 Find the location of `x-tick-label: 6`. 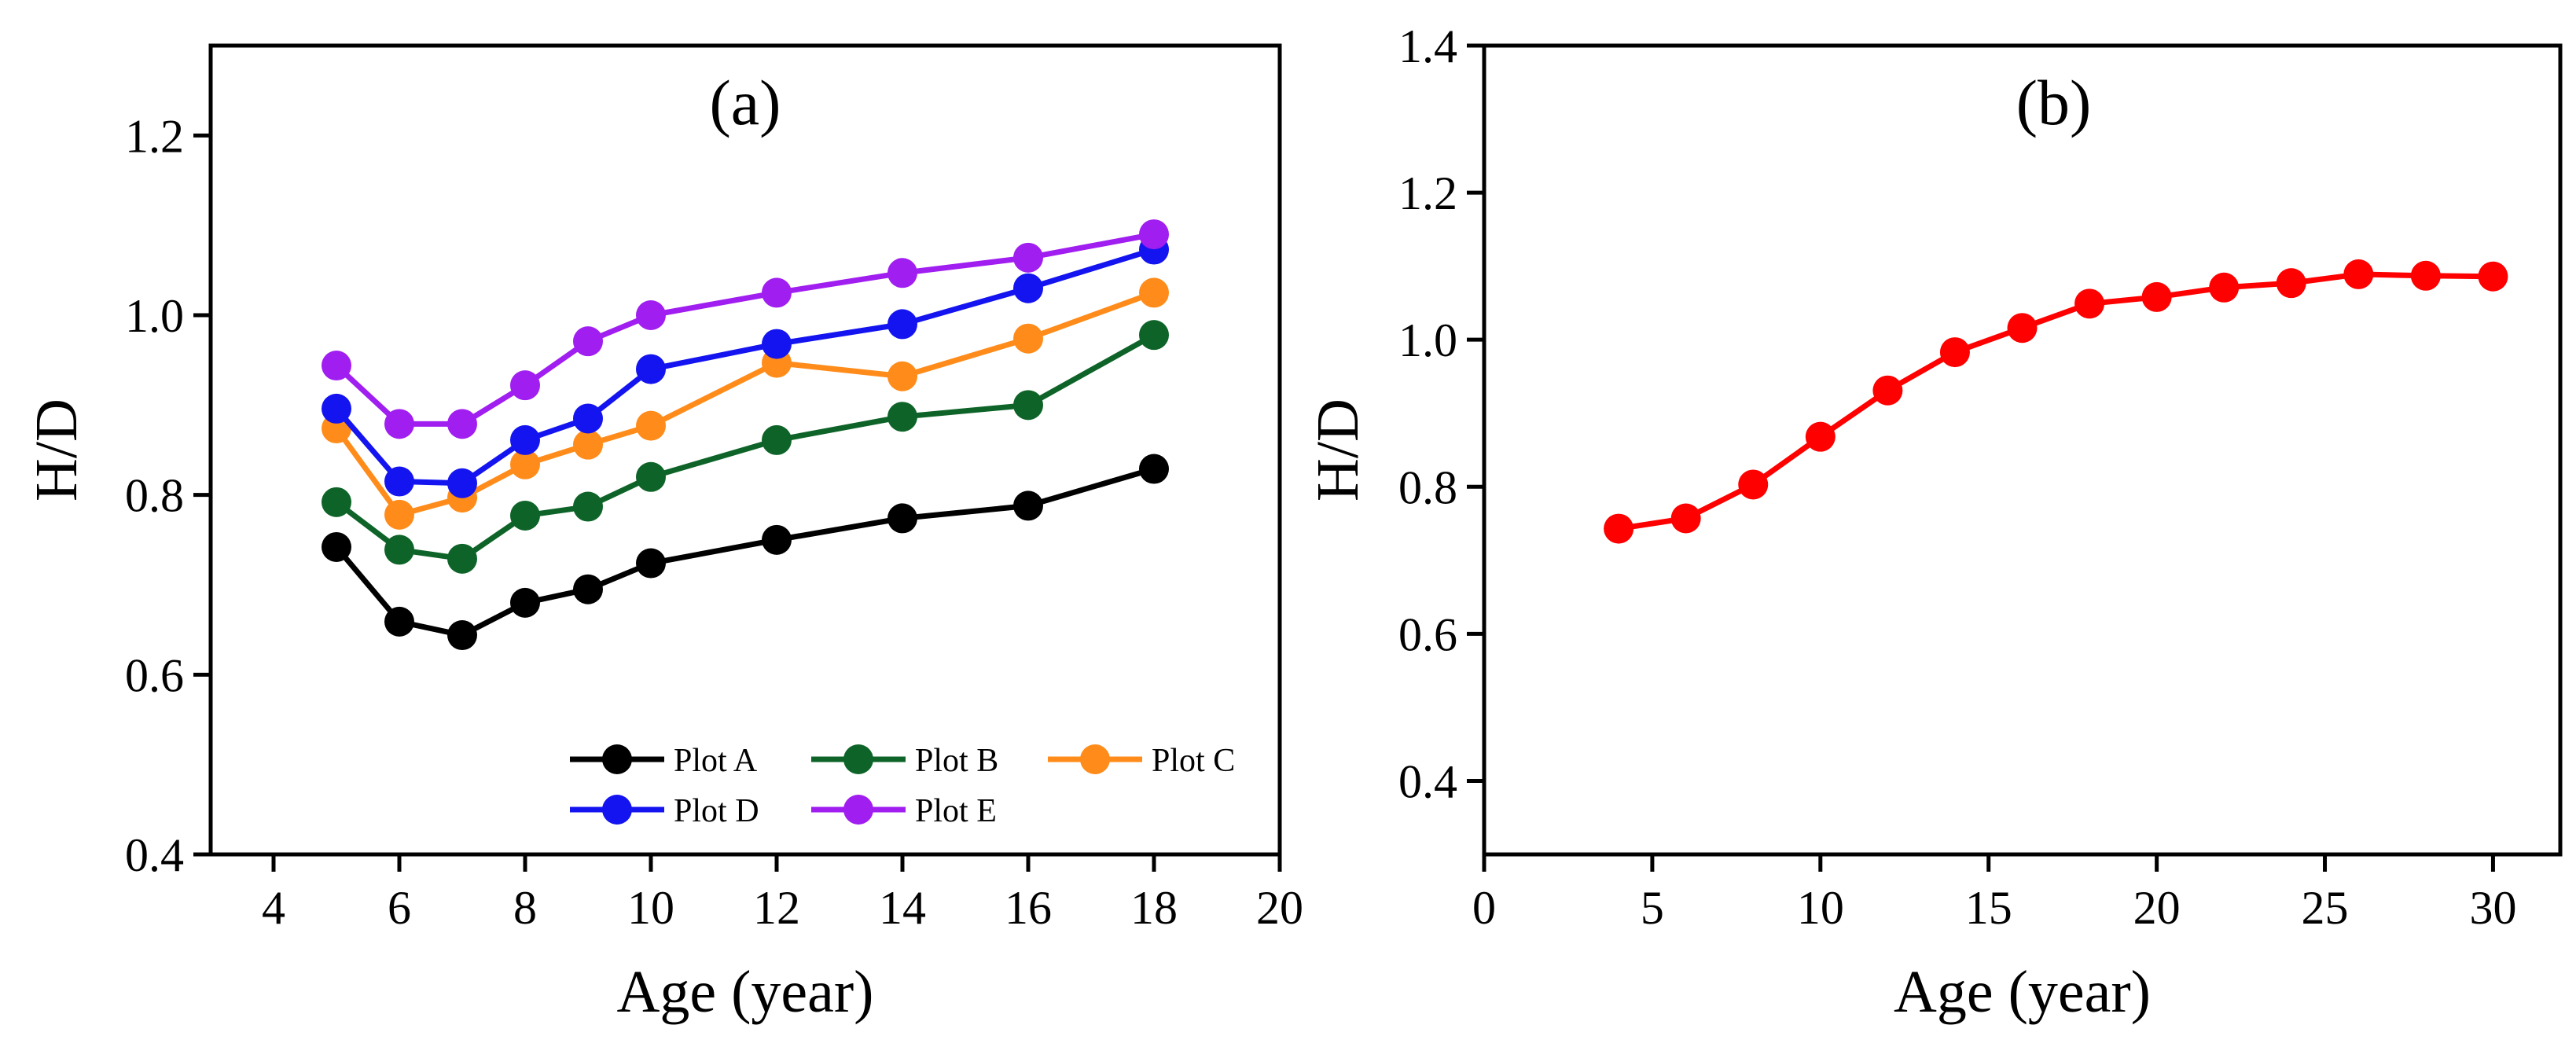

x-tick-label: 6 is located at coordinates (399, 908).